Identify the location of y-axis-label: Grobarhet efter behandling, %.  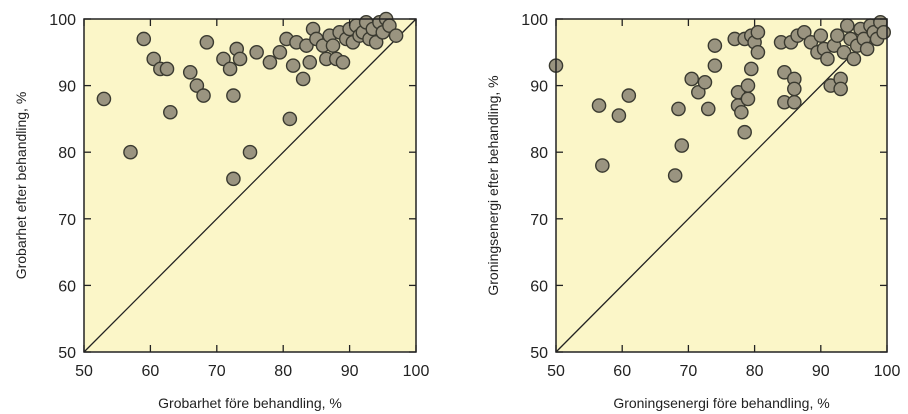
(21, 186).